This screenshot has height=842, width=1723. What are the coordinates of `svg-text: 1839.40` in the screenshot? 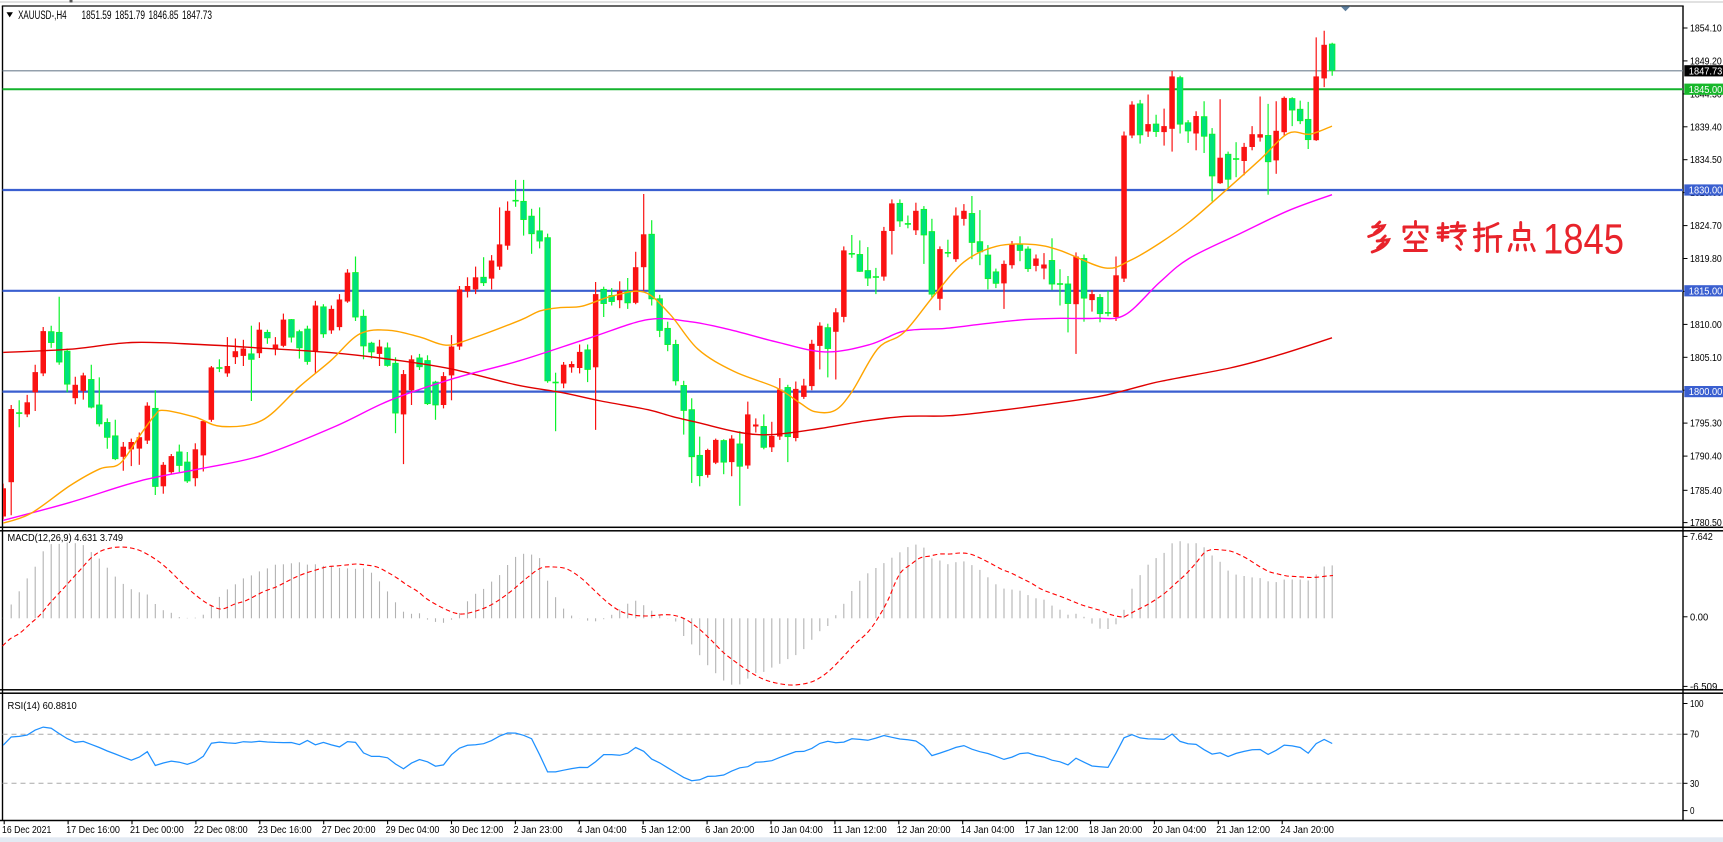 It's located at (1706, 127).